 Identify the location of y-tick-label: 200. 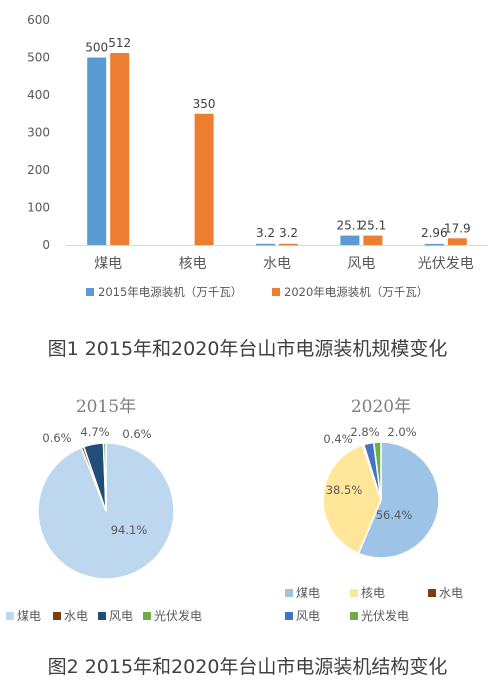
(38, 170).